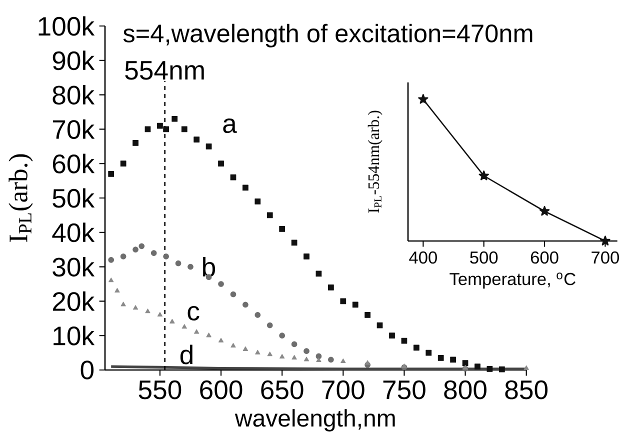 This screenshot has height=442, width=620. I want to click on y-tick-label: 40k, so click(73, 232).